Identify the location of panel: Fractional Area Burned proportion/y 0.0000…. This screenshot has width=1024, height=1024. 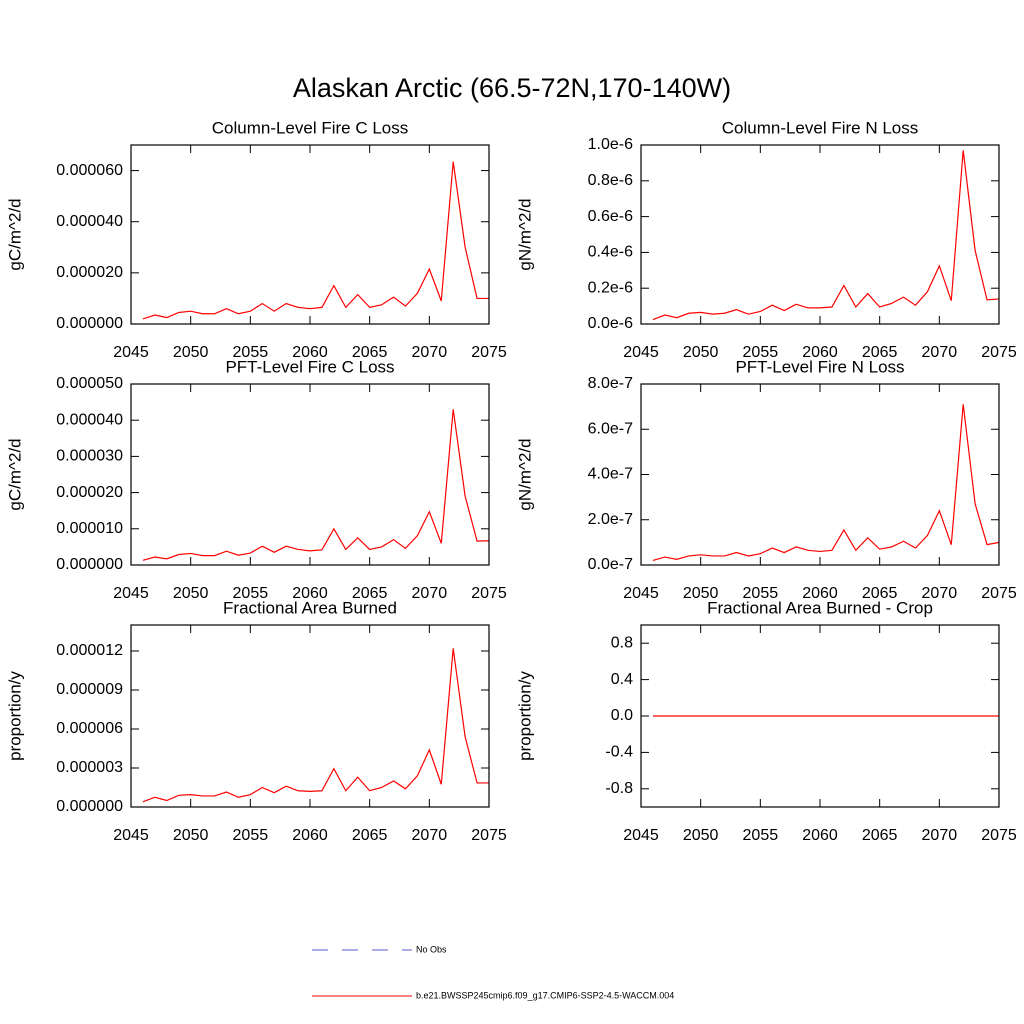
(255, 721).